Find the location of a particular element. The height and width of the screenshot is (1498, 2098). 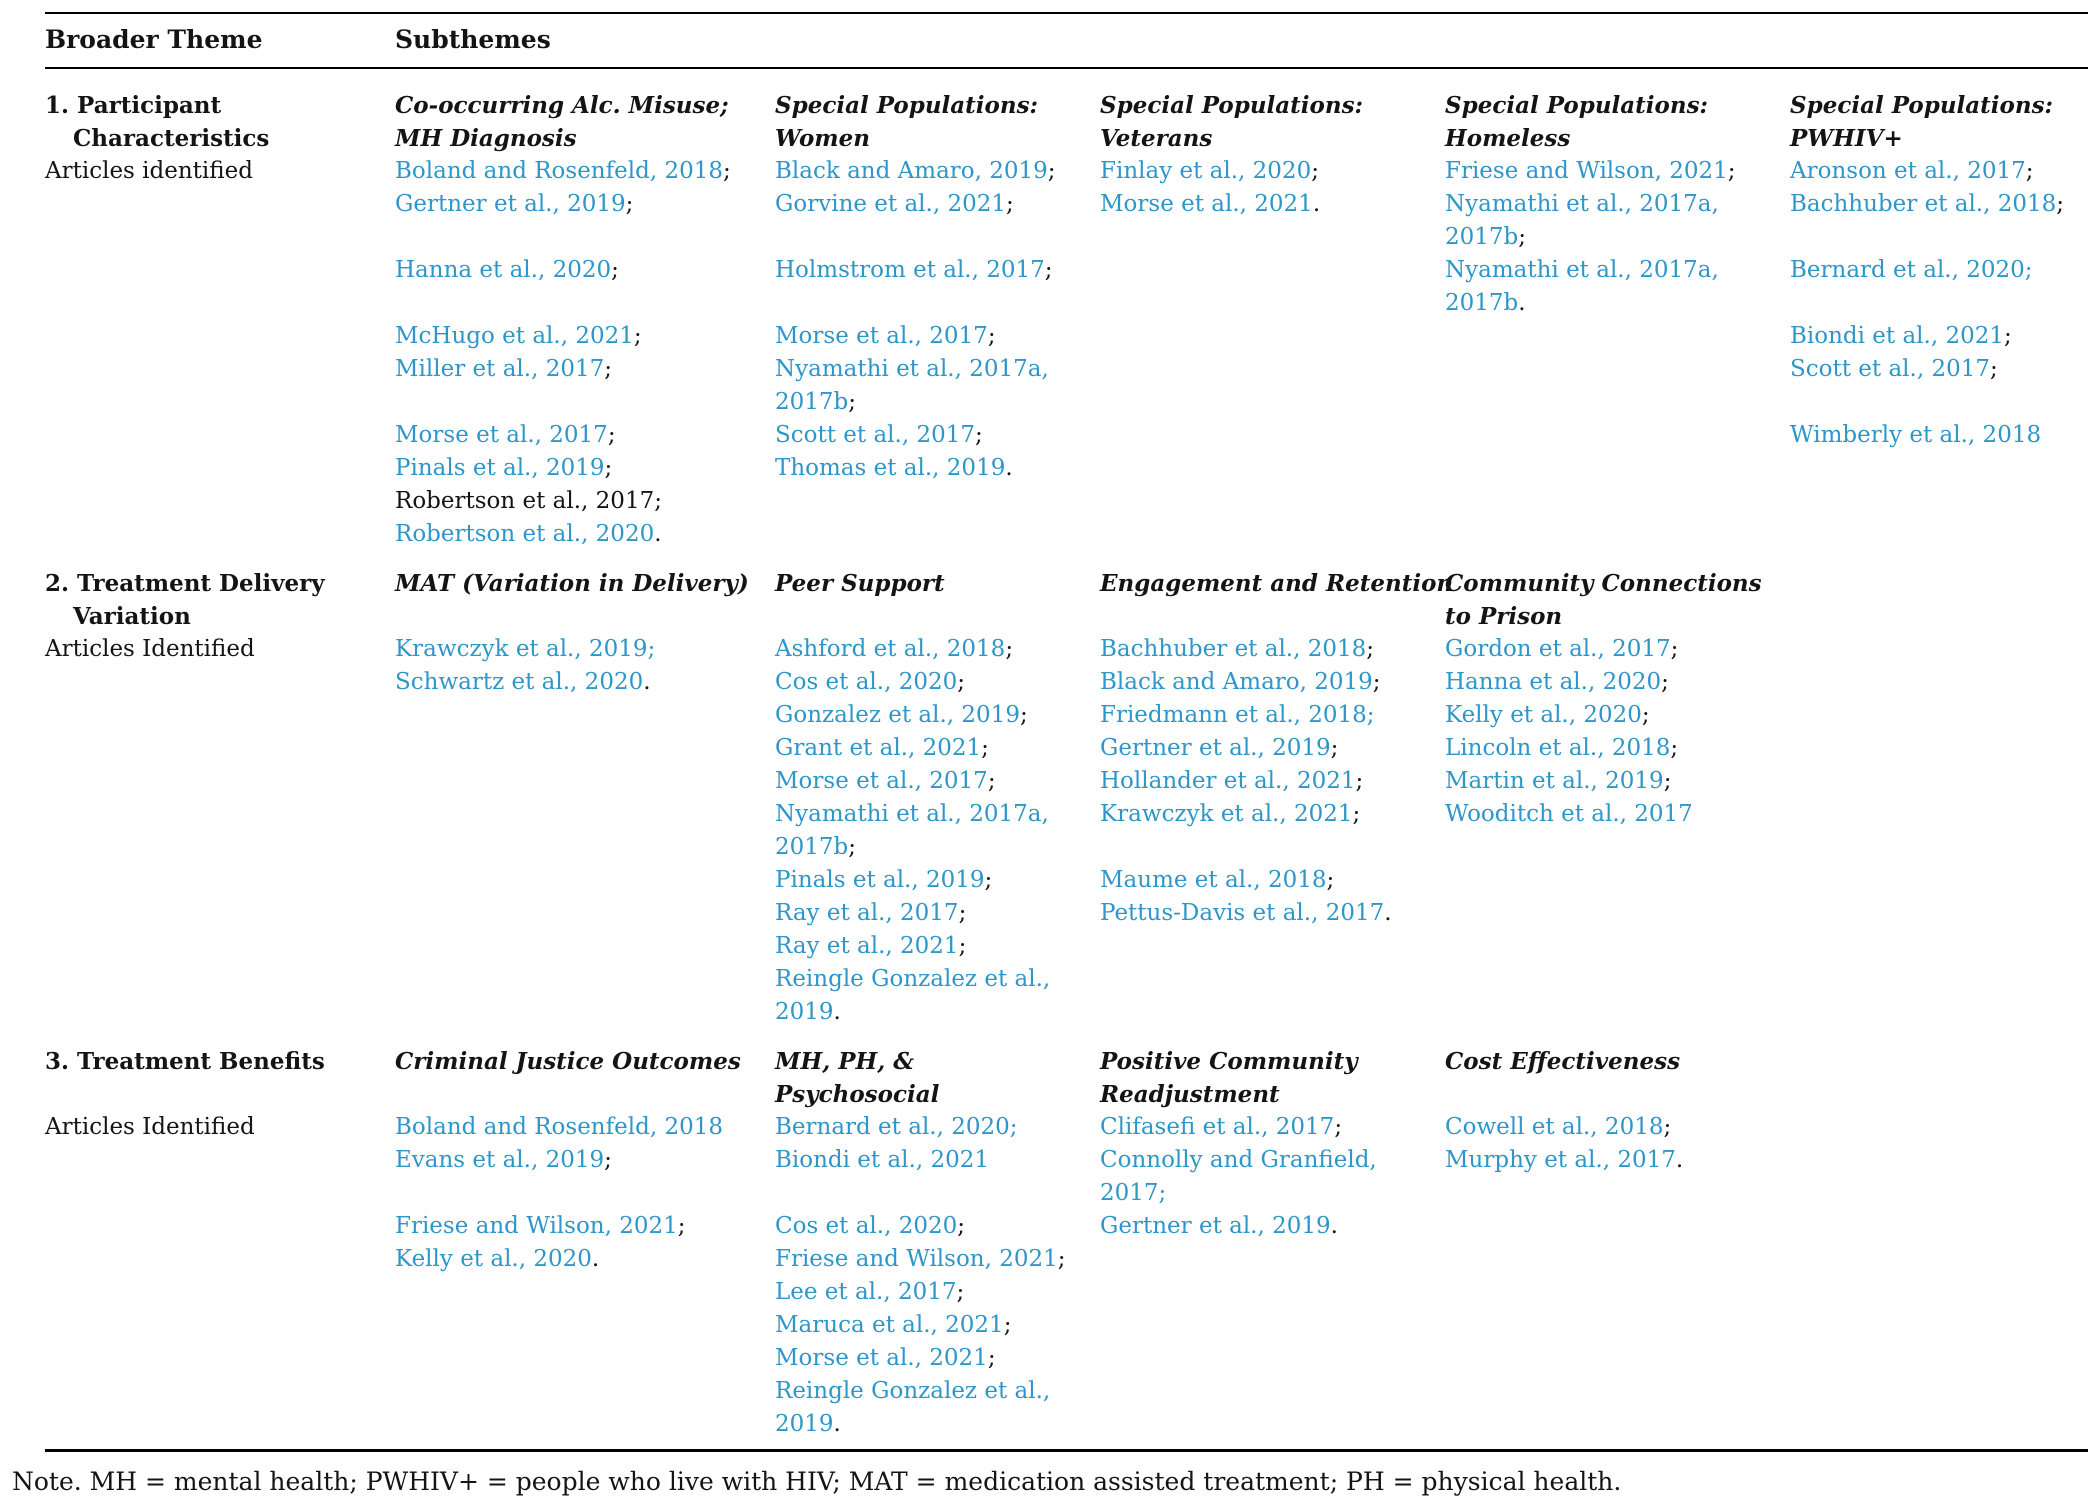

citation-link: Lincoln et al., 2018 is located at coordinates (1558, 748).